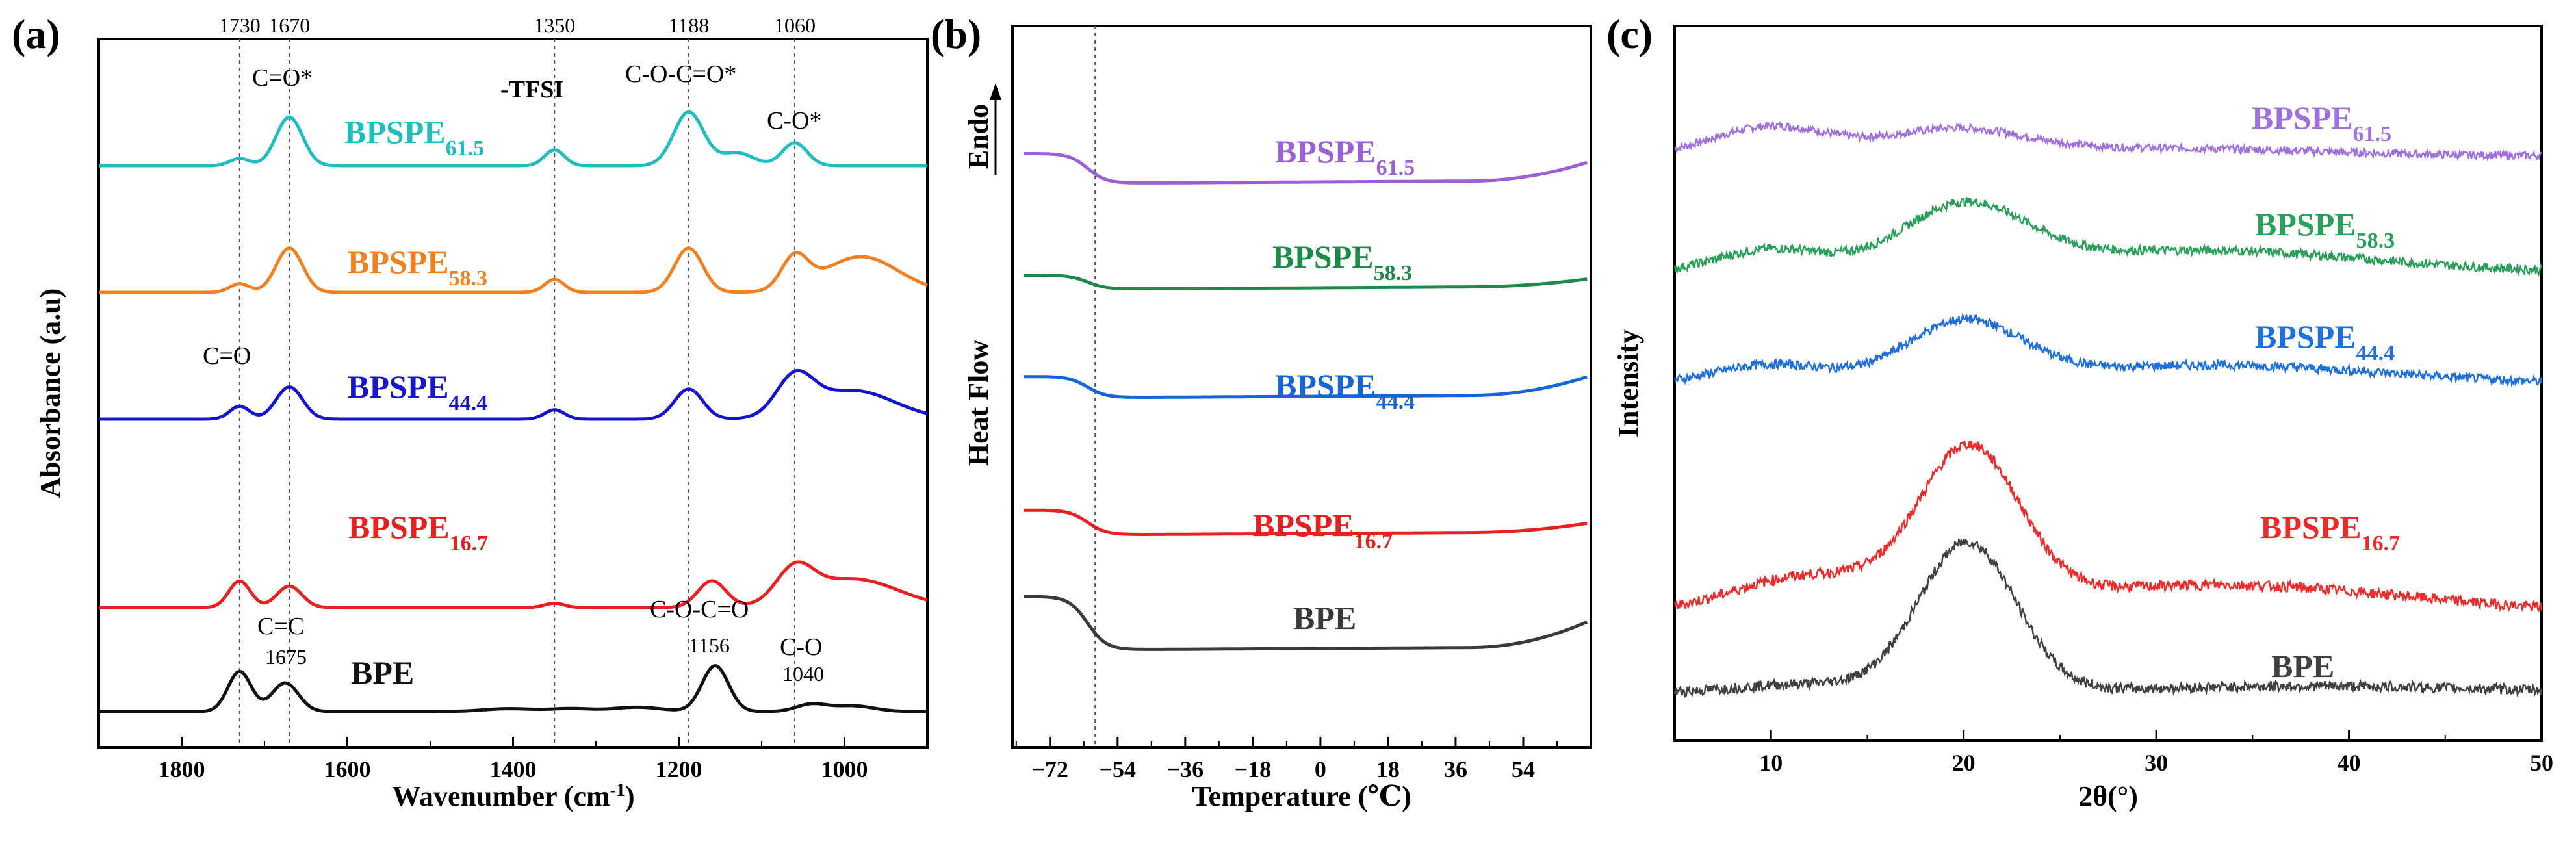 This screenshot has width=2576, height=859. I want to click on panel-c-xlabel: 2θ(°), so click(2108, 796).